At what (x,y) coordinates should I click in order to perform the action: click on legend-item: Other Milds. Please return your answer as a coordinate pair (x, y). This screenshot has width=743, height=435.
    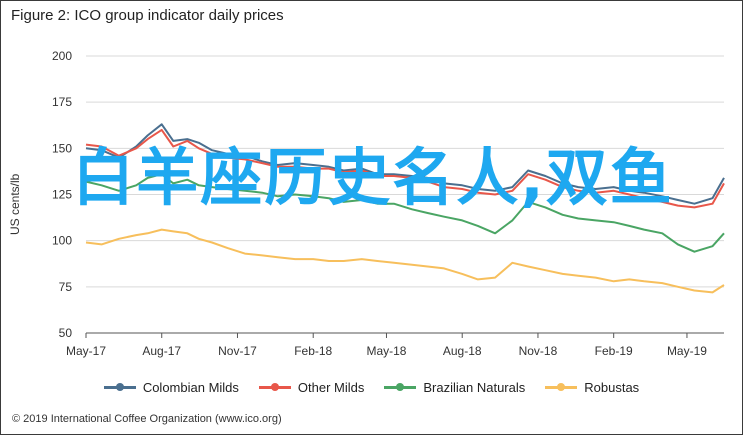
    Looking at the image, I should click on (311, 387).